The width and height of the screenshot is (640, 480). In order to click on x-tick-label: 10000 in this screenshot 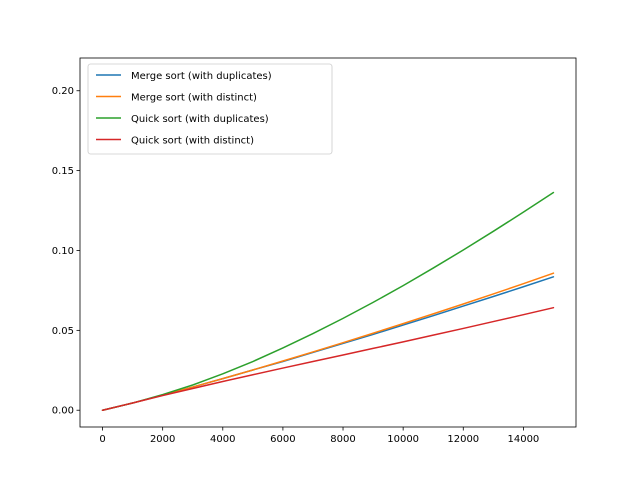, I will do `click(403, 439)`.